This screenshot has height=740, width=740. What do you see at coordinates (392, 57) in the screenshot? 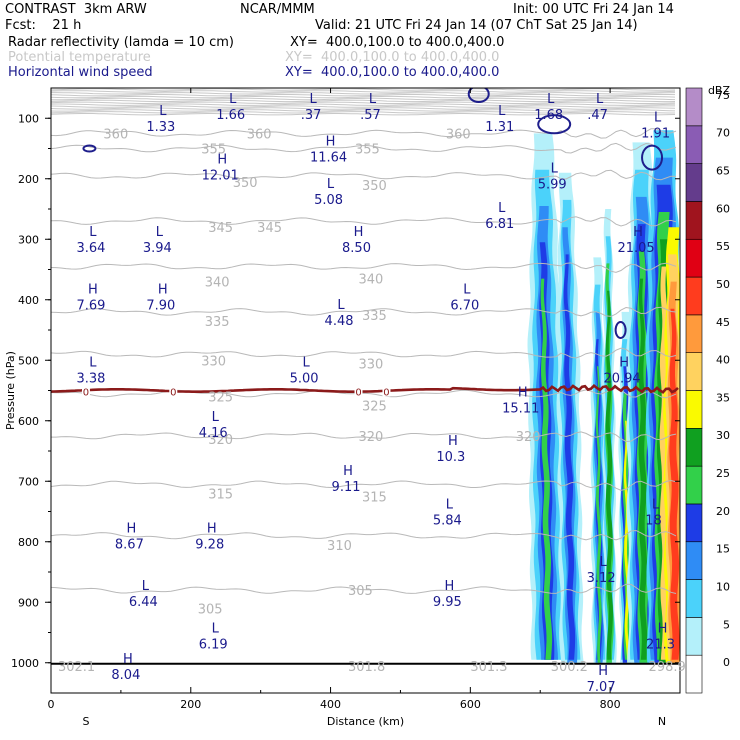
I see `field-theta-xy: XY= 400.0,100.0 to 400.0,400.0` at bounding box center [392, 57].